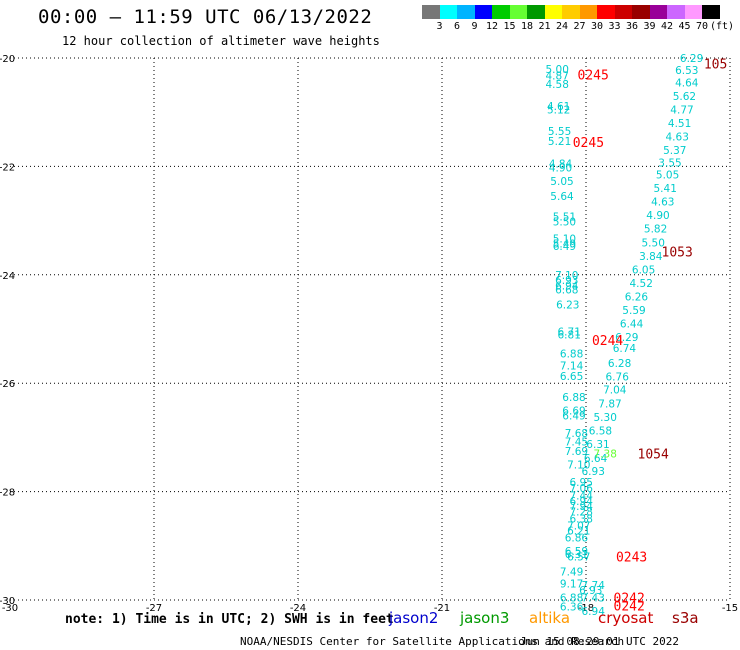  What do you see at coordinates (685, 618) in the screenshot?
I see `satellite-s3a: s3a` at bounding box center [685, 618].